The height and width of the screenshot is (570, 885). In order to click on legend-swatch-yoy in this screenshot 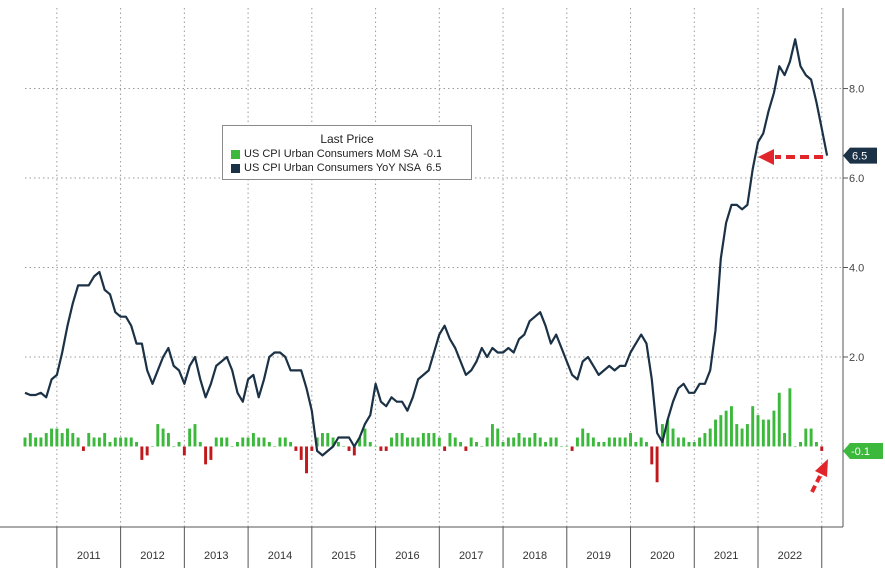, I will do `click(235, 168)`.